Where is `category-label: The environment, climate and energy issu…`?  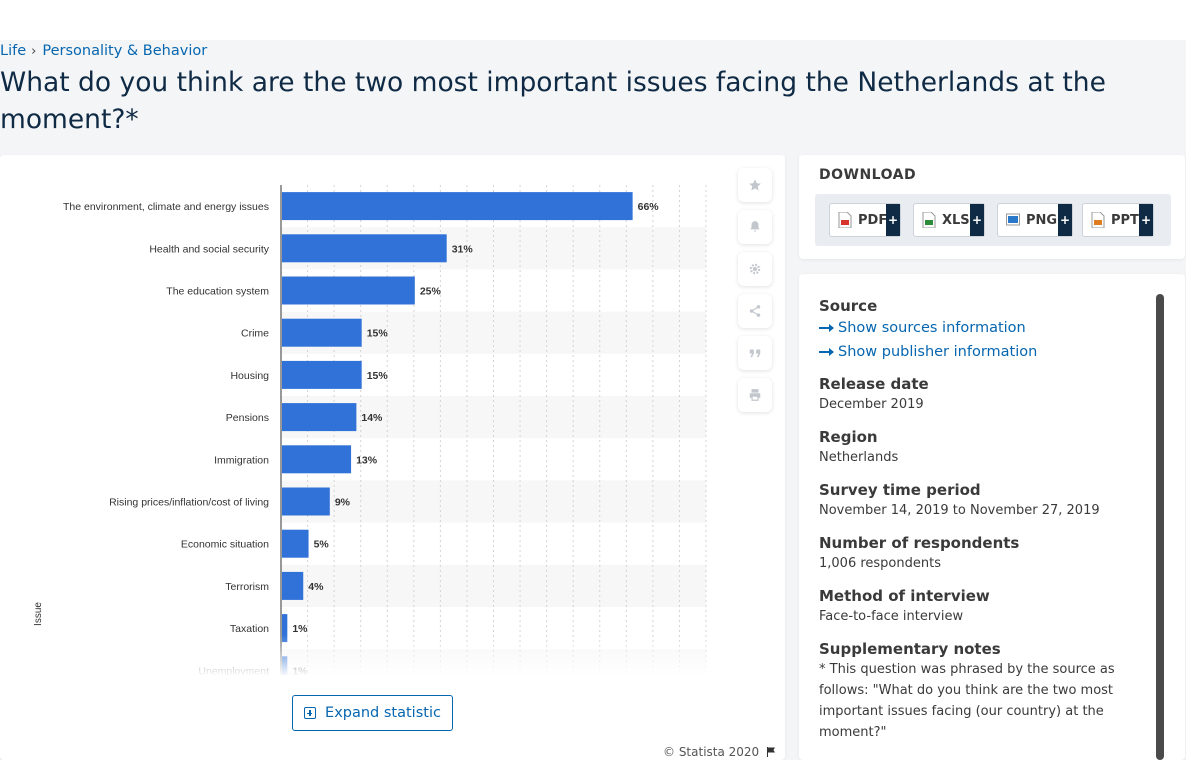 category-label: The environment, climate and energy issu… is located at coordinates (166, 207).